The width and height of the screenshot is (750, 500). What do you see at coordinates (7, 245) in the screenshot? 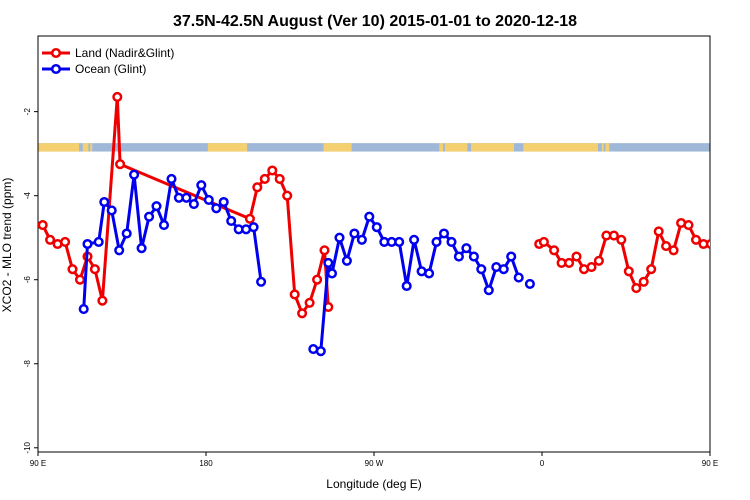
I see `y-axis-label: XCO2 - MLO trend (ppm)` at bounding box center [7, 245].